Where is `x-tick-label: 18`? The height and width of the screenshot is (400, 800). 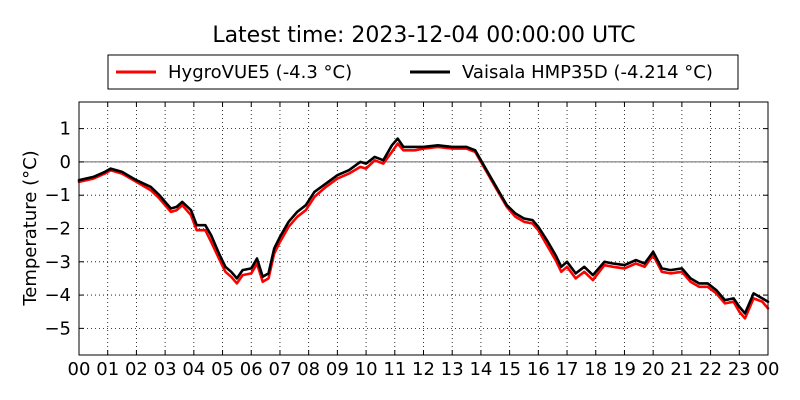 x-tick-label: 18 is located at coordinates (595, 369).